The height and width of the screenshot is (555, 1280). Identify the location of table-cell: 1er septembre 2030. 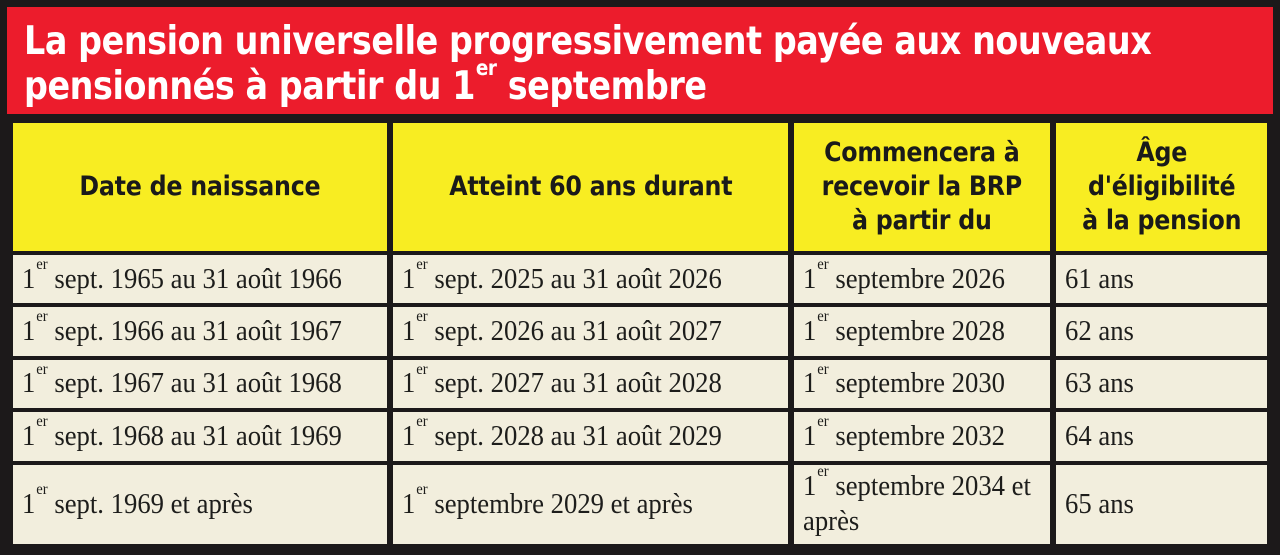
(921, 384).